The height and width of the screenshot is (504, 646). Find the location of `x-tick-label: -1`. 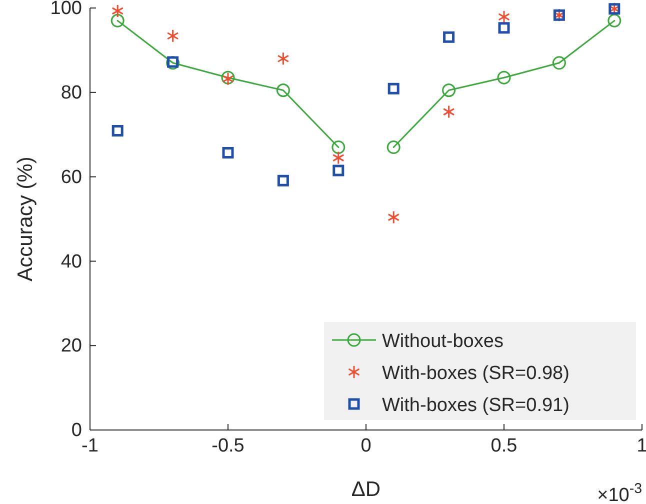

x-tick-label: -1 is located at coordinates (90, 445).